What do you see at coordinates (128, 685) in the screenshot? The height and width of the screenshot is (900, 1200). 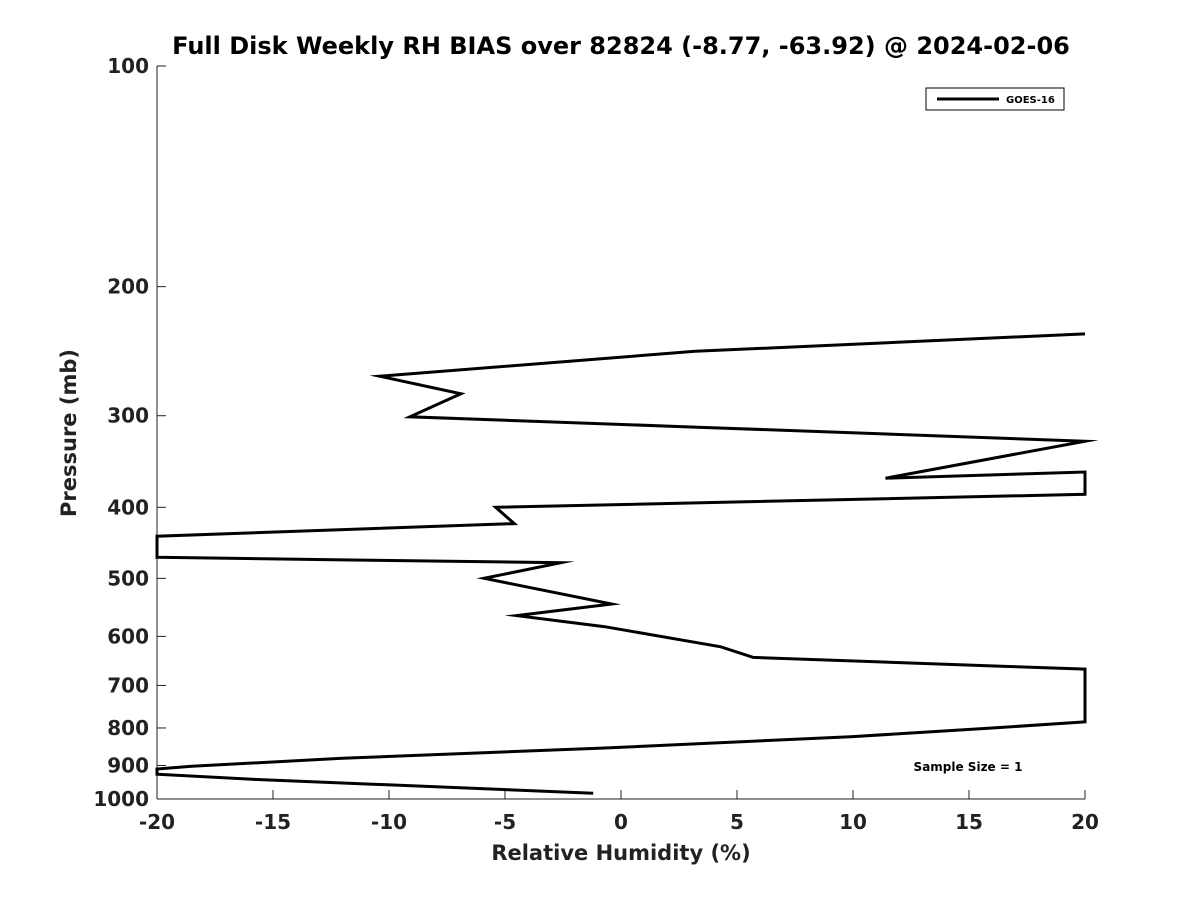 I see `y-tick-label: 700` at bounding box center [128, 685].